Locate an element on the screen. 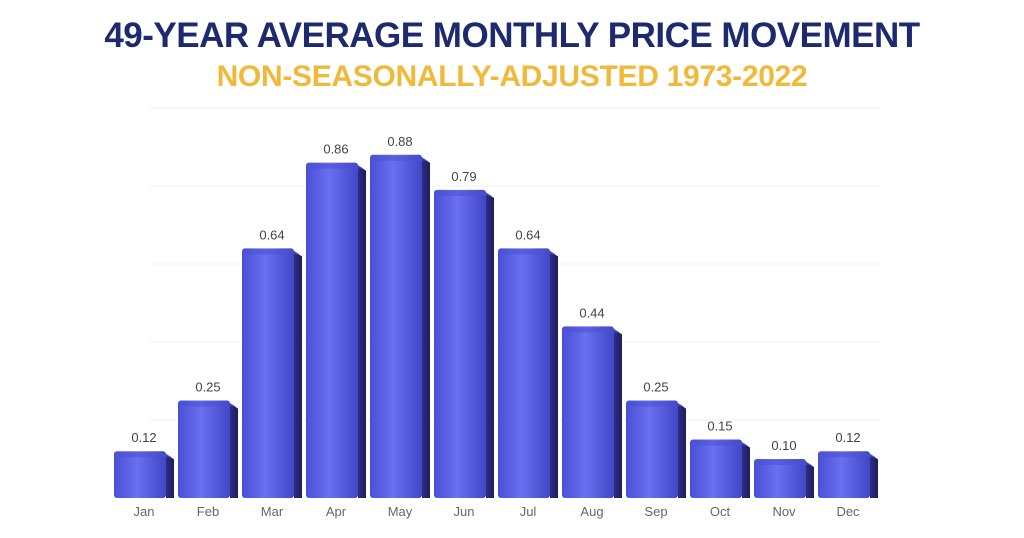 The height and width of the screenshot is (538, 1024). value-label-may: 0.88 is located at coordinates (399, 141).